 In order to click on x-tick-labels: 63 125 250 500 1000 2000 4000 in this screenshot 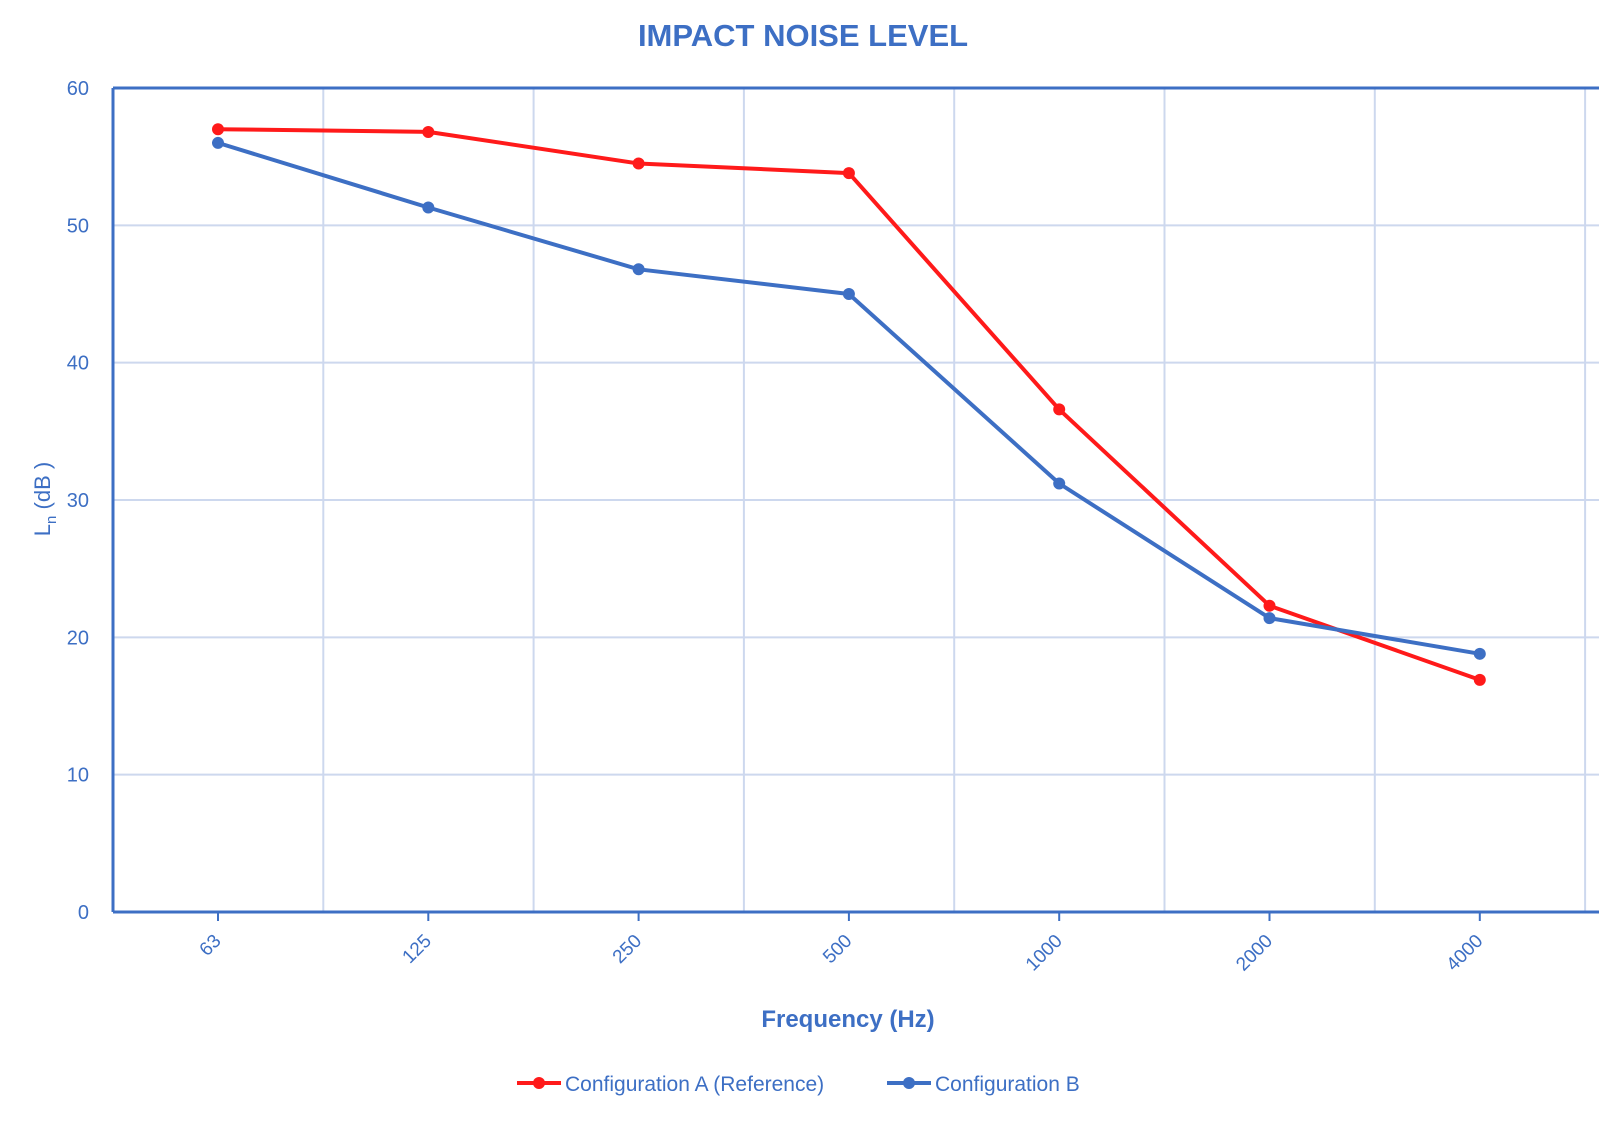, I will do `click(842, 953)`.